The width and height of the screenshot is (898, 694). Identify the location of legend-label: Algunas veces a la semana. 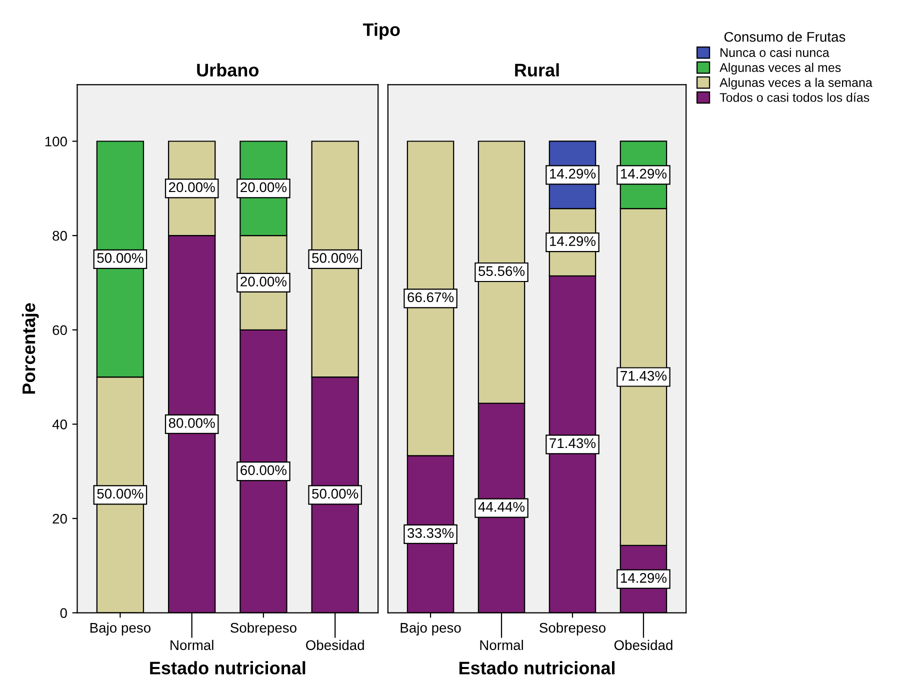
(796, 84).